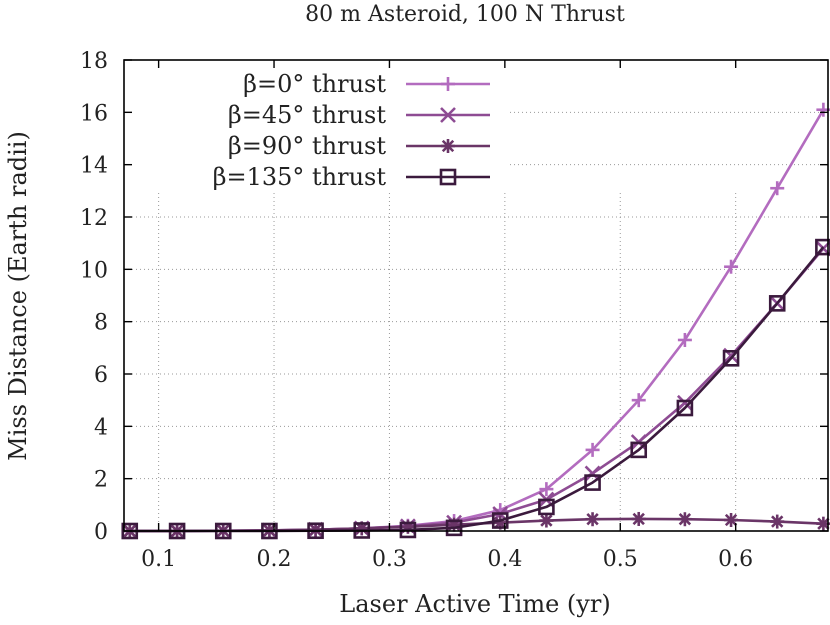 This screenshot has width=830, height=625. I want to click on x-axis-label: Laser Active Time (yr), so click(474, 604).